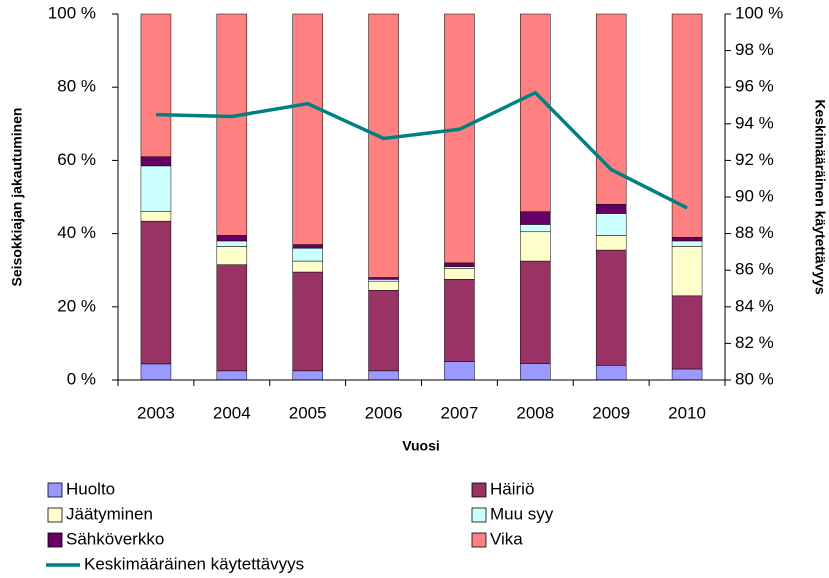 The height and width of the screenshot is (578, 829). Describe the element at coordinates (535, 412) in the screenshot. I see `x-tick-label: 2008` at that location.